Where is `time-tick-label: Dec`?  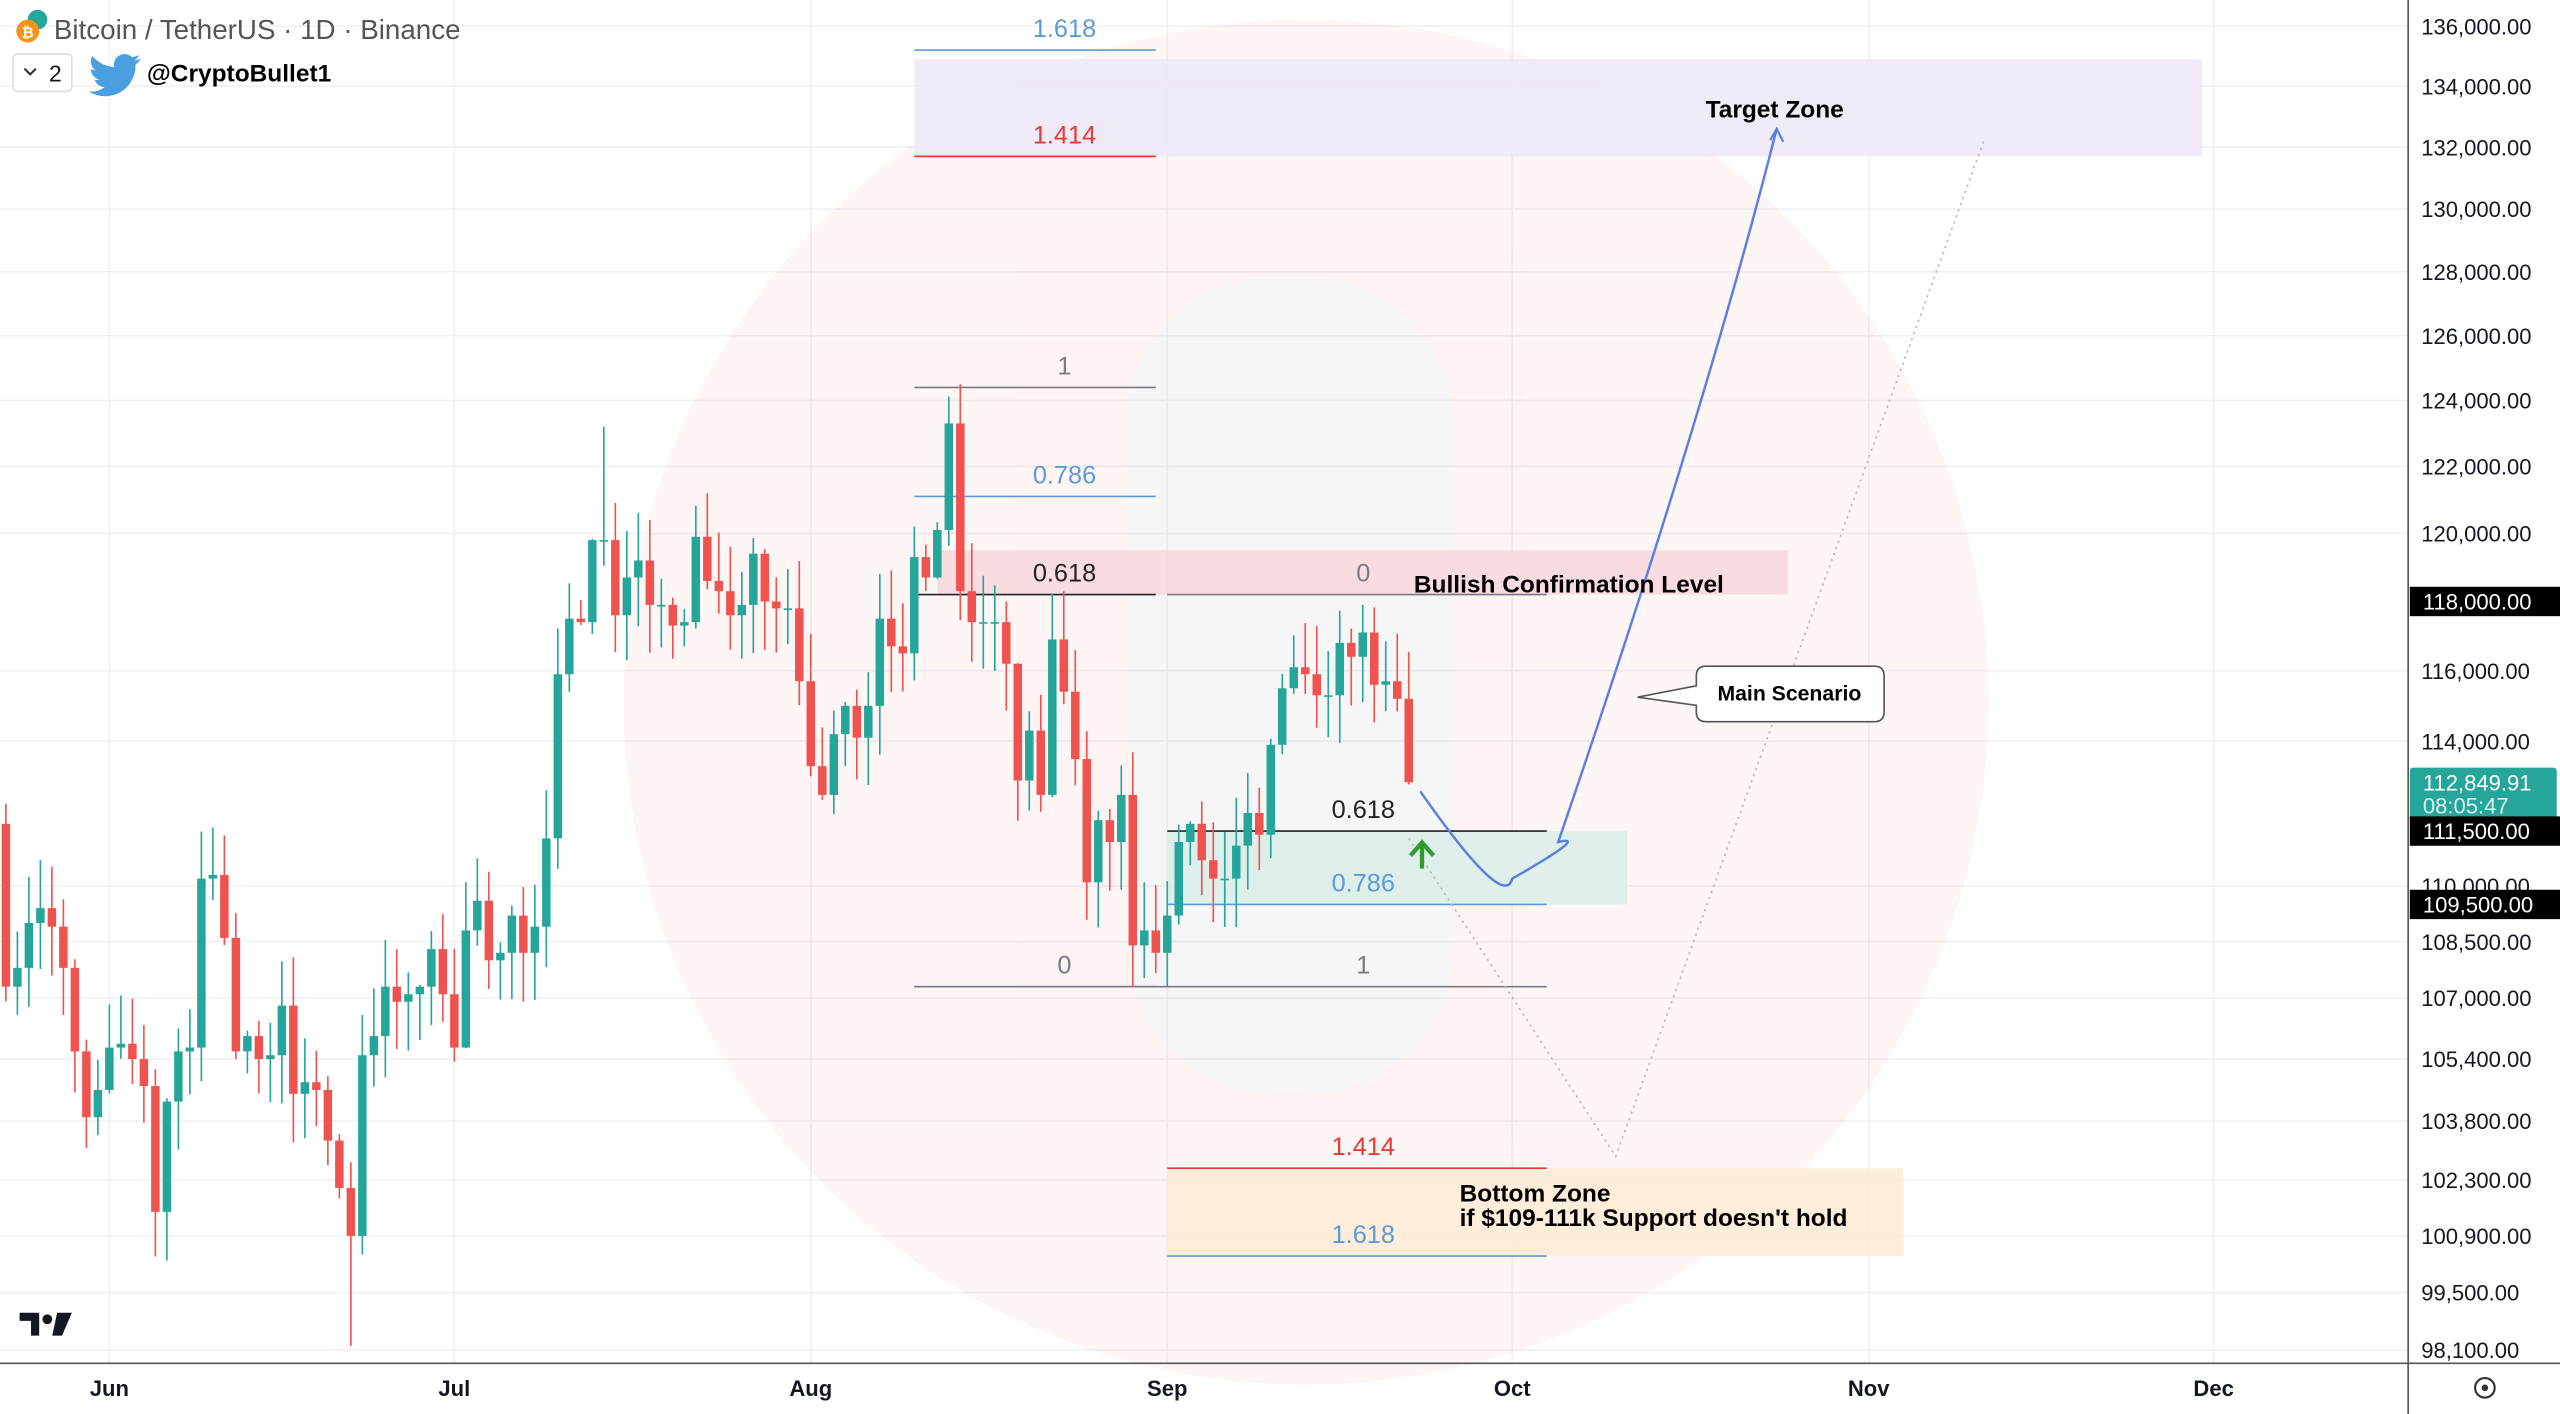
time-tick-label: Dec is located at coordinates (2213, 1388).